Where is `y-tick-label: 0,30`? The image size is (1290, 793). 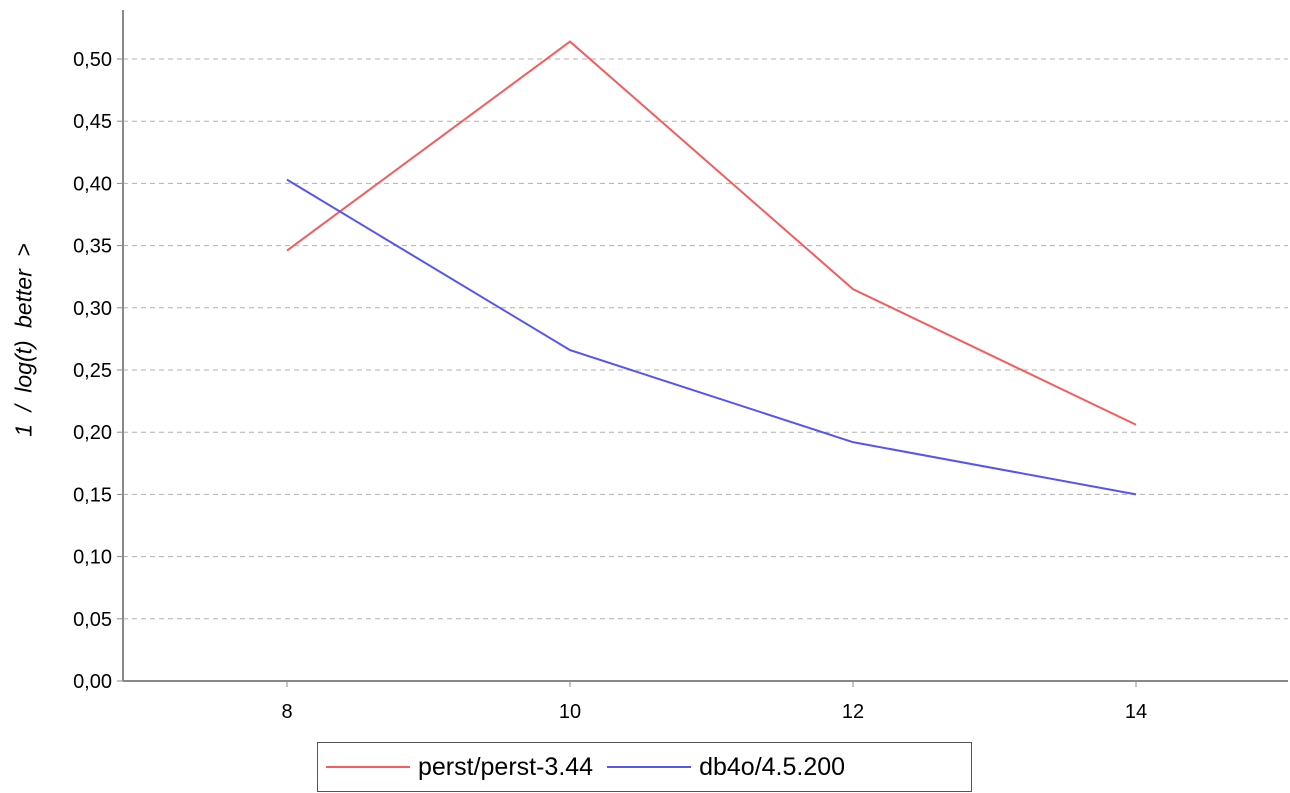 y-tick-label: 0,30 is located at coordinates (92, 309).